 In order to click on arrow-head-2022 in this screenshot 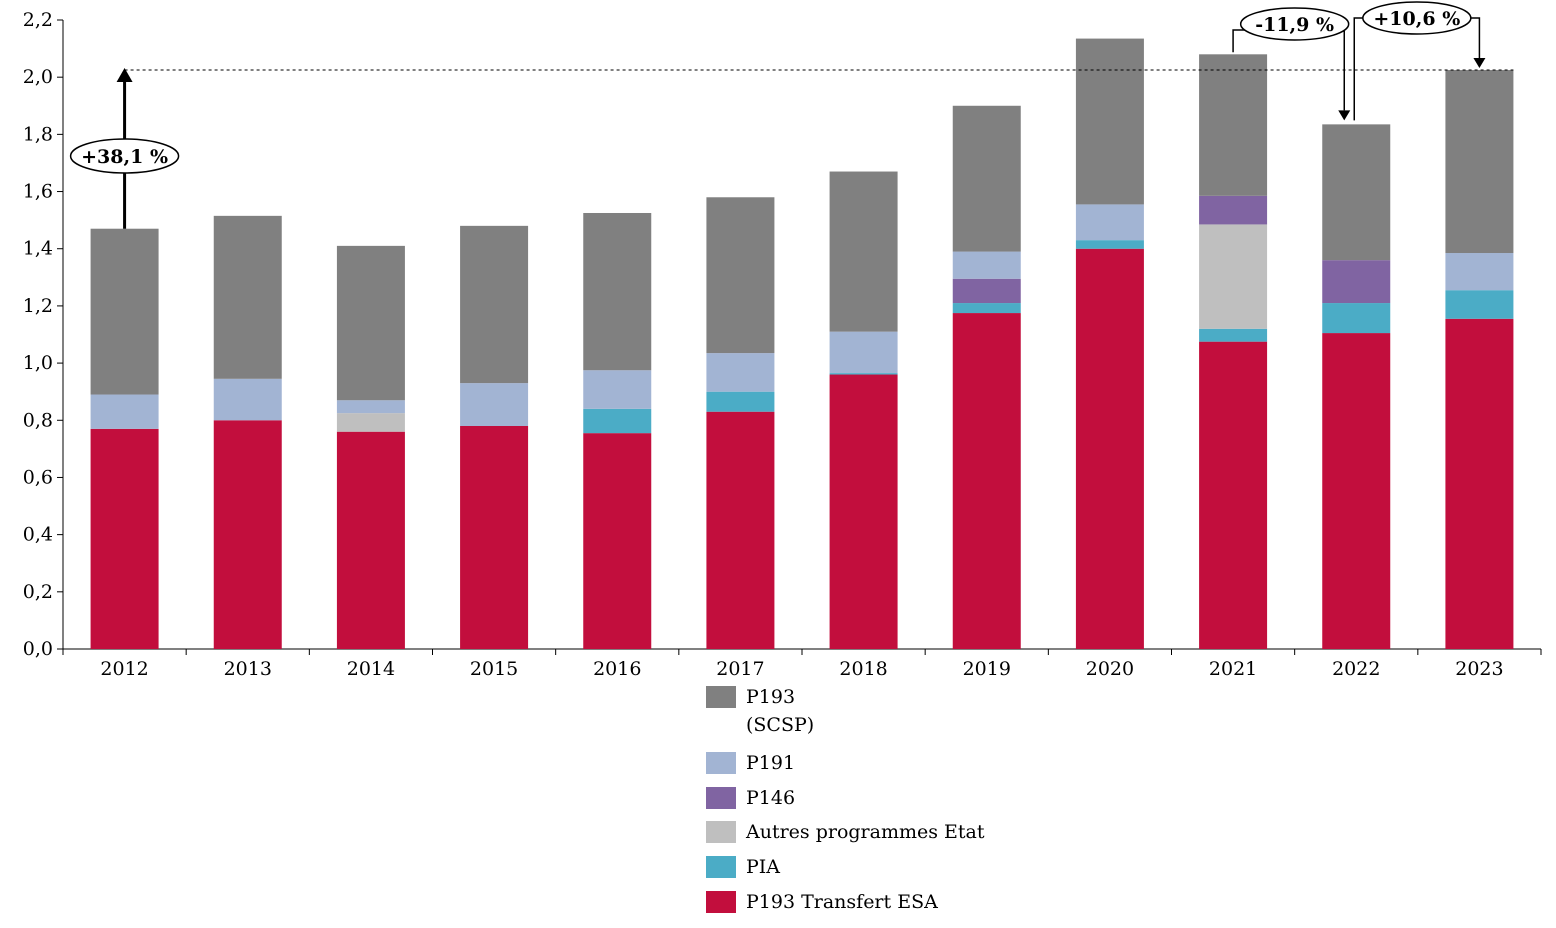, I will do `click(1344, 115)`.